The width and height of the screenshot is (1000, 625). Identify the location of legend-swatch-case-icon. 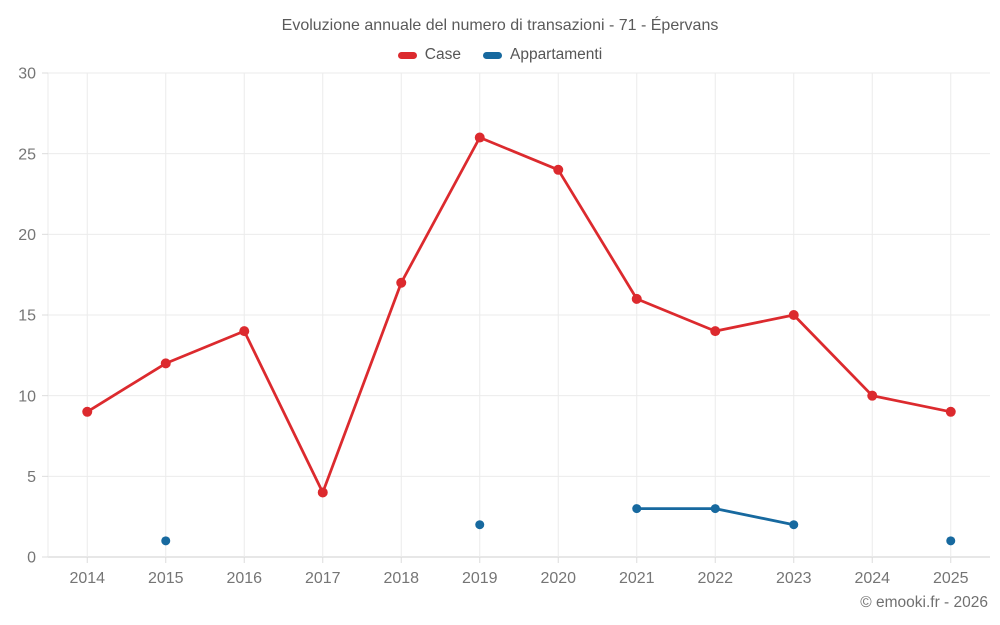
(407, 55).